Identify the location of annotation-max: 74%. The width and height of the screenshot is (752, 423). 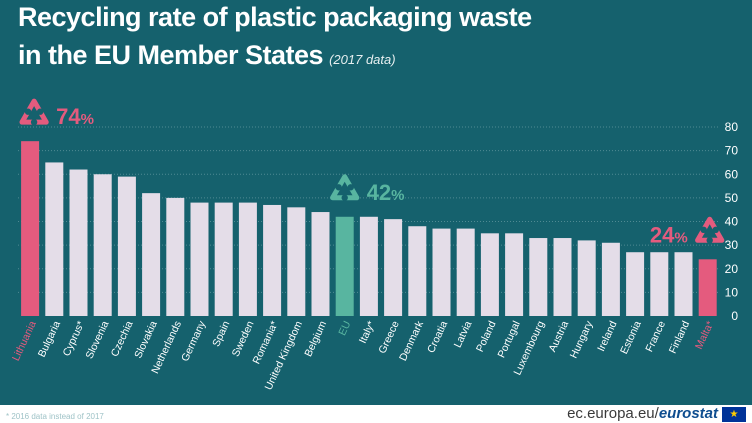
(56, 113).